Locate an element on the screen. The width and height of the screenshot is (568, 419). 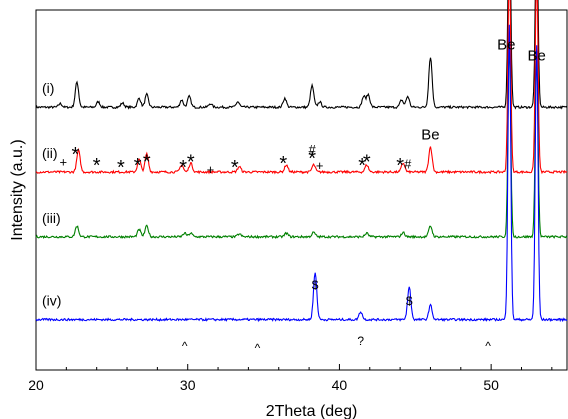
x-tick-label: 30 is located at coordinates (188, 385).